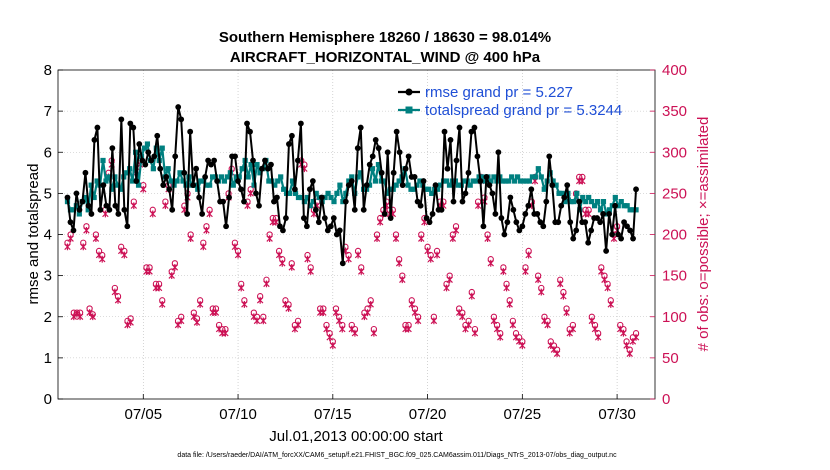 The image size is (830, 470). Describe the element at coordinates (499, 92) in the screenshot. I see `legend-rmse-label: rmse grand pr = 5.227` at that location.